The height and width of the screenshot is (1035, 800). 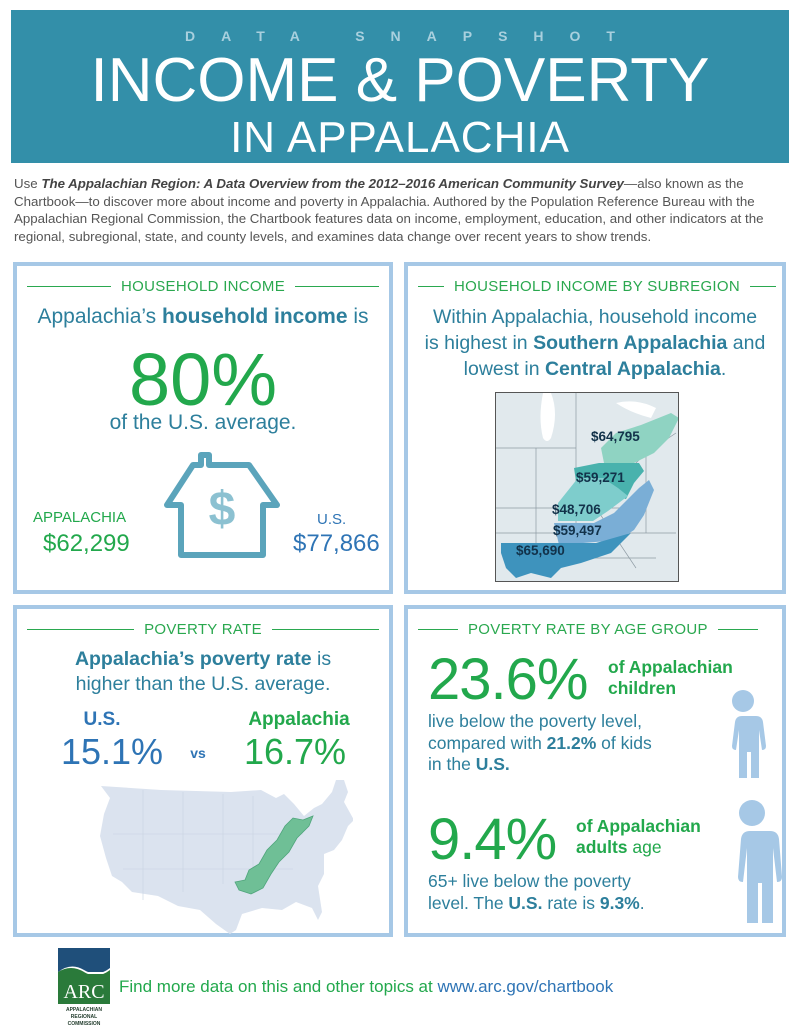 I want to click on svg-text: APPALACHIAN, so click(x=84, y=1010).